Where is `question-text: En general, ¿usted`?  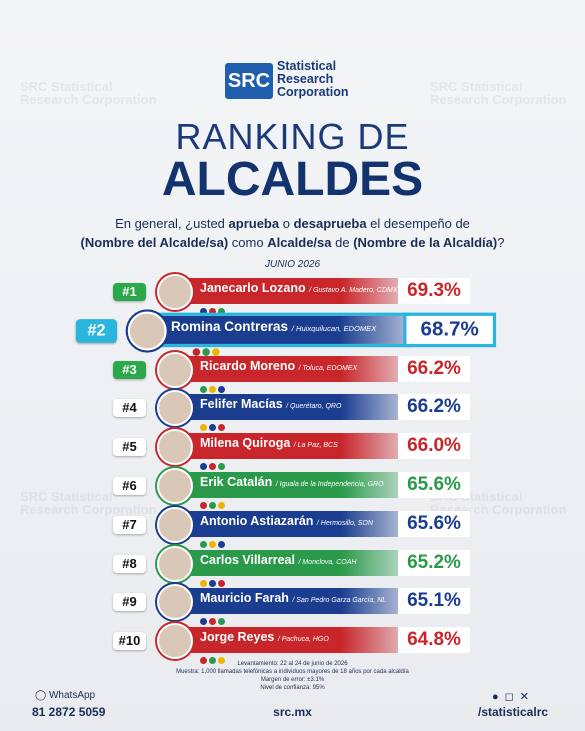
question-text: En general, ¿usted is located at coordinates (172, 223).